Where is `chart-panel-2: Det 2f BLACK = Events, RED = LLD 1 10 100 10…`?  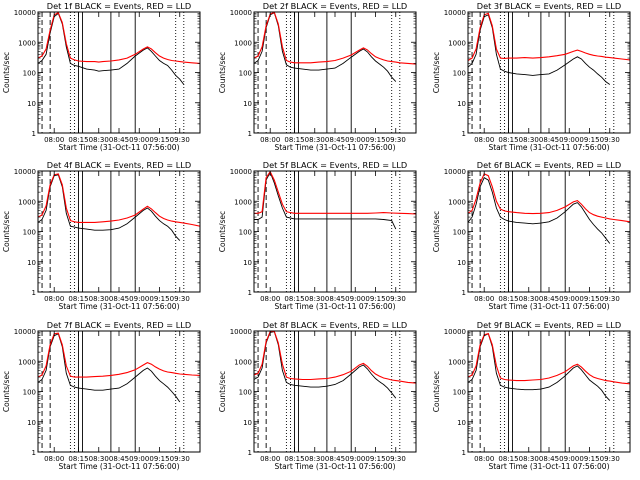 chart-panel-2: Det 2f BLACK = Events, RED = LLD 1 10 100 10… is located at coordinates (317, 76).